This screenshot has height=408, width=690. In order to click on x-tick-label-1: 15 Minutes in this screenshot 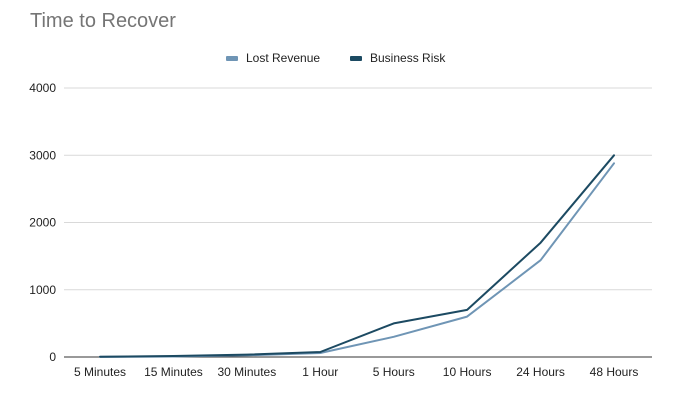, I will do `click(173, 372)`.